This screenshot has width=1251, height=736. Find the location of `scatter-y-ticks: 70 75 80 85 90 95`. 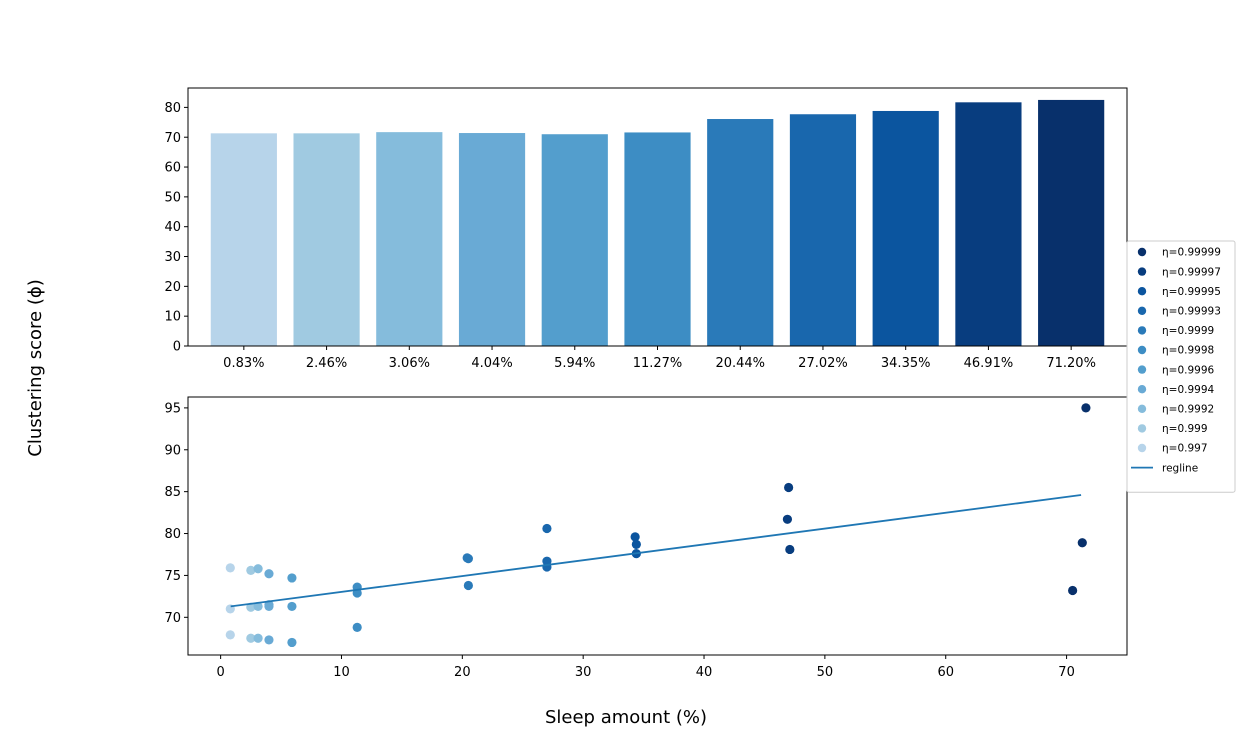

scatter-y-ticks: 70 75 80 85 90 95 is located at coordinates (176, 513).